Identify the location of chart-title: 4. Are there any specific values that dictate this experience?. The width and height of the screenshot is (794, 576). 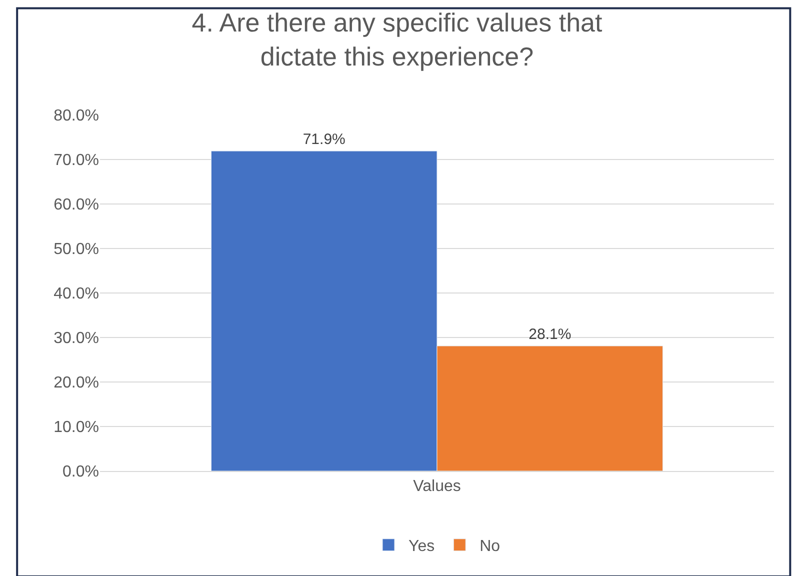
(397, 40).